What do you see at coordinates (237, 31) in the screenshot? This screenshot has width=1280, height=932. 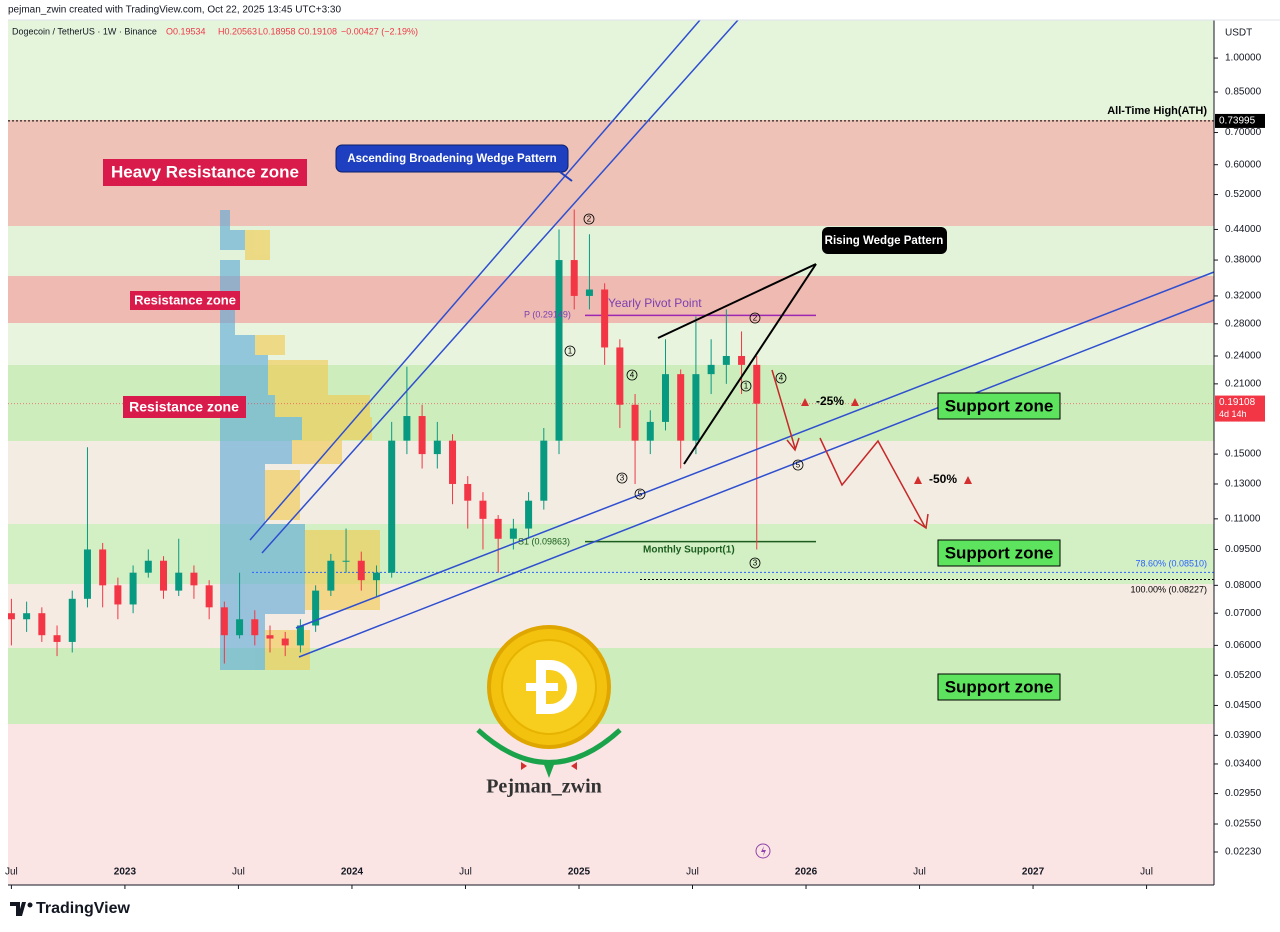 I see `ohlc-high: H0.20563` at bounding box center [237, 31].